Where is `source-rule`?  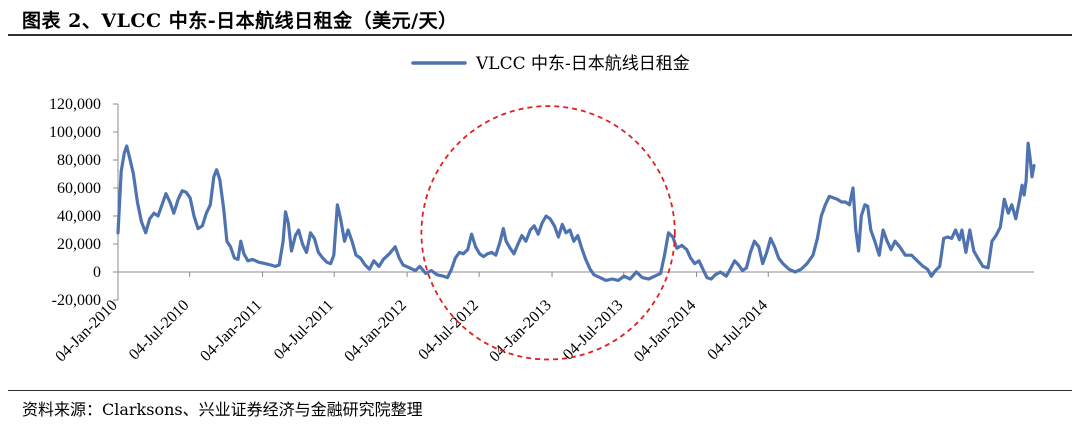
source-rule is located at coordinates (540, 390).